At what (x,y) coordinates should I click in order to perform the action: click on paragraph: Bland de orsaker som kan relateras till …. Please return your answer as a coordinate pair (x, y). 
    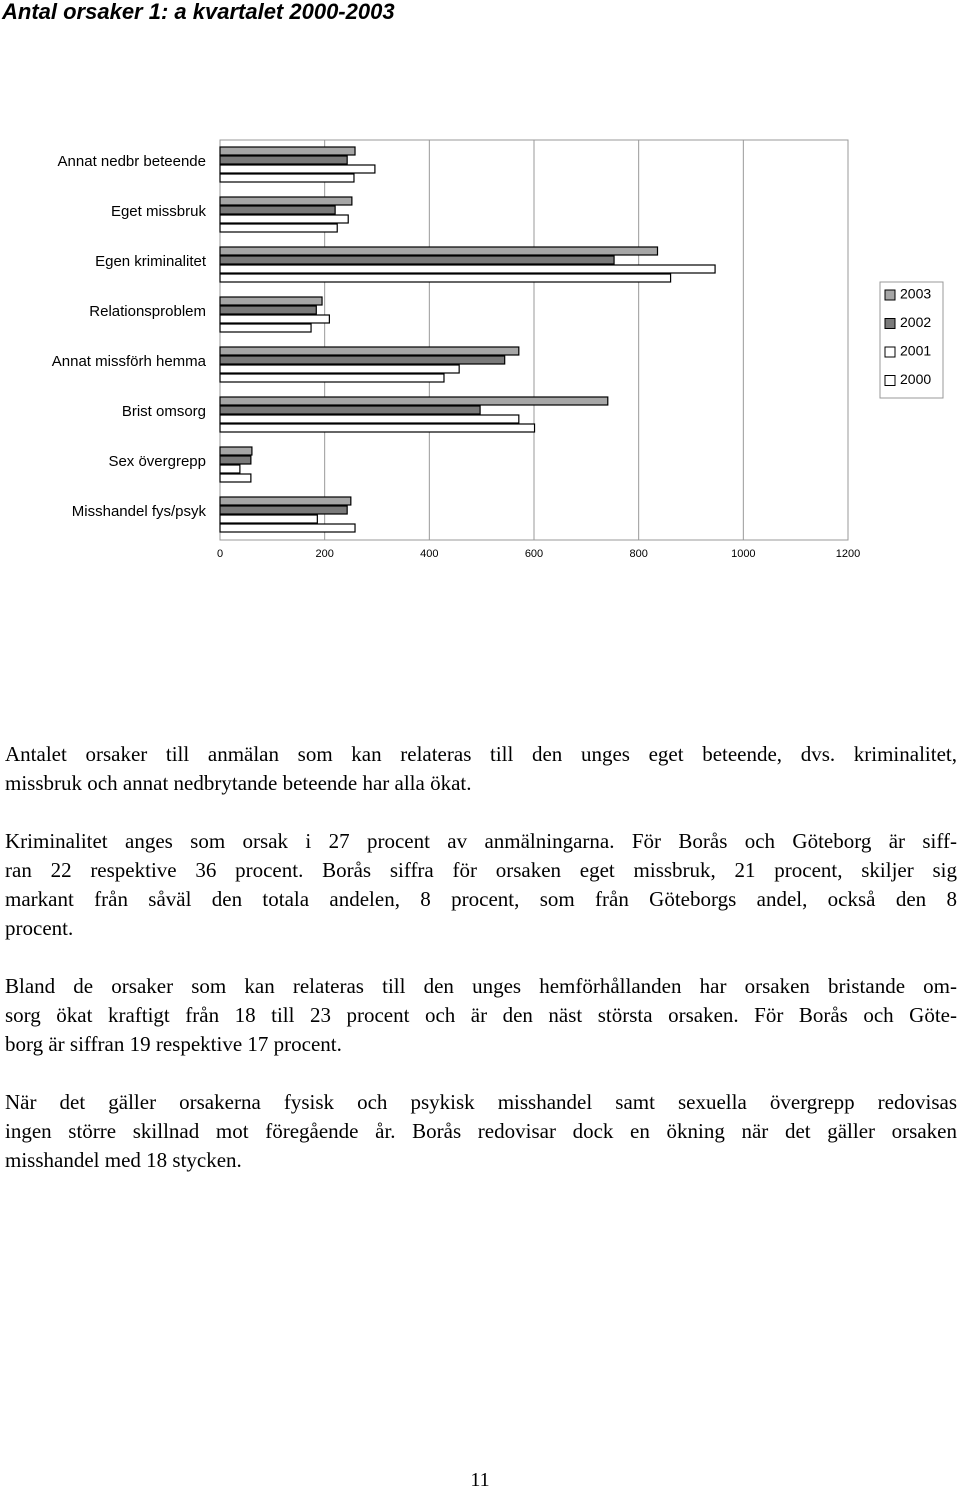
    Looking at the image, I should click on (481, 1015).